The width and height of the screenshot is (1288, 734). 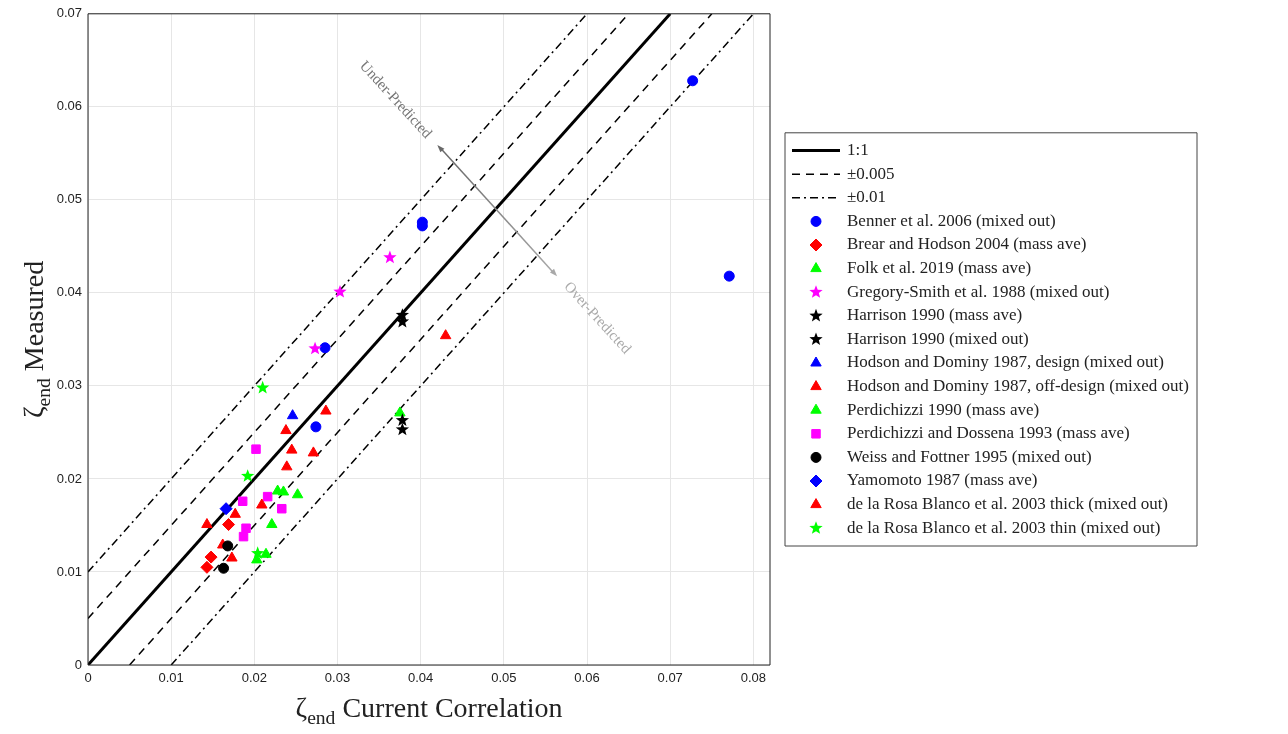 I want to click on legend-label: de la Rosa Blanco et al. 2003 thick (mixed out), so click(x=1008, y=504).